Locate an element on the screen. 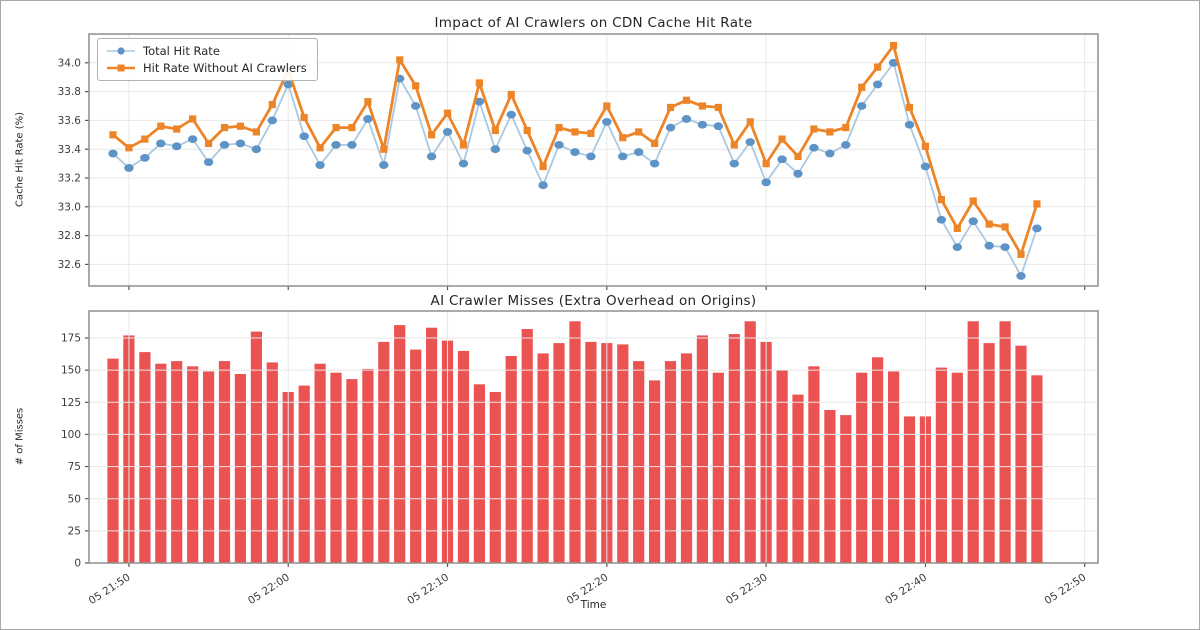 This screenshot has width=1200, height=630. legend-swatch-without-line-icon is located at coordinates (121, 68).